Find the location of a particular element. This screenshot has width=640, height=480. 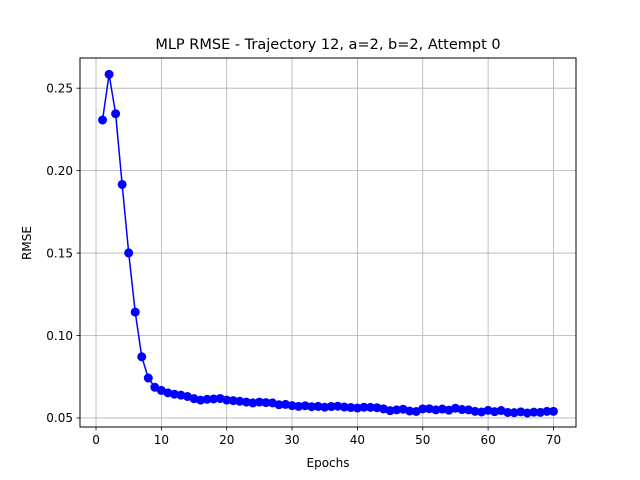

y-tick-label: 0.10 is located at coordinates (59, 336).